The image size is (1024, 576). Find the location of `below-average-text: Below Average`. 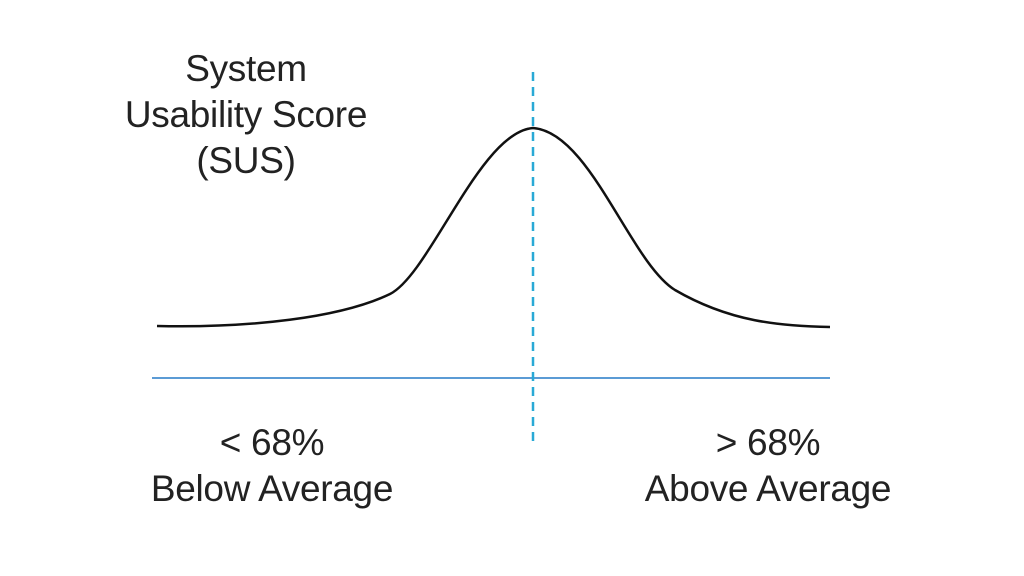

below-average-text: Below Average is located at coordinates (272, 488).